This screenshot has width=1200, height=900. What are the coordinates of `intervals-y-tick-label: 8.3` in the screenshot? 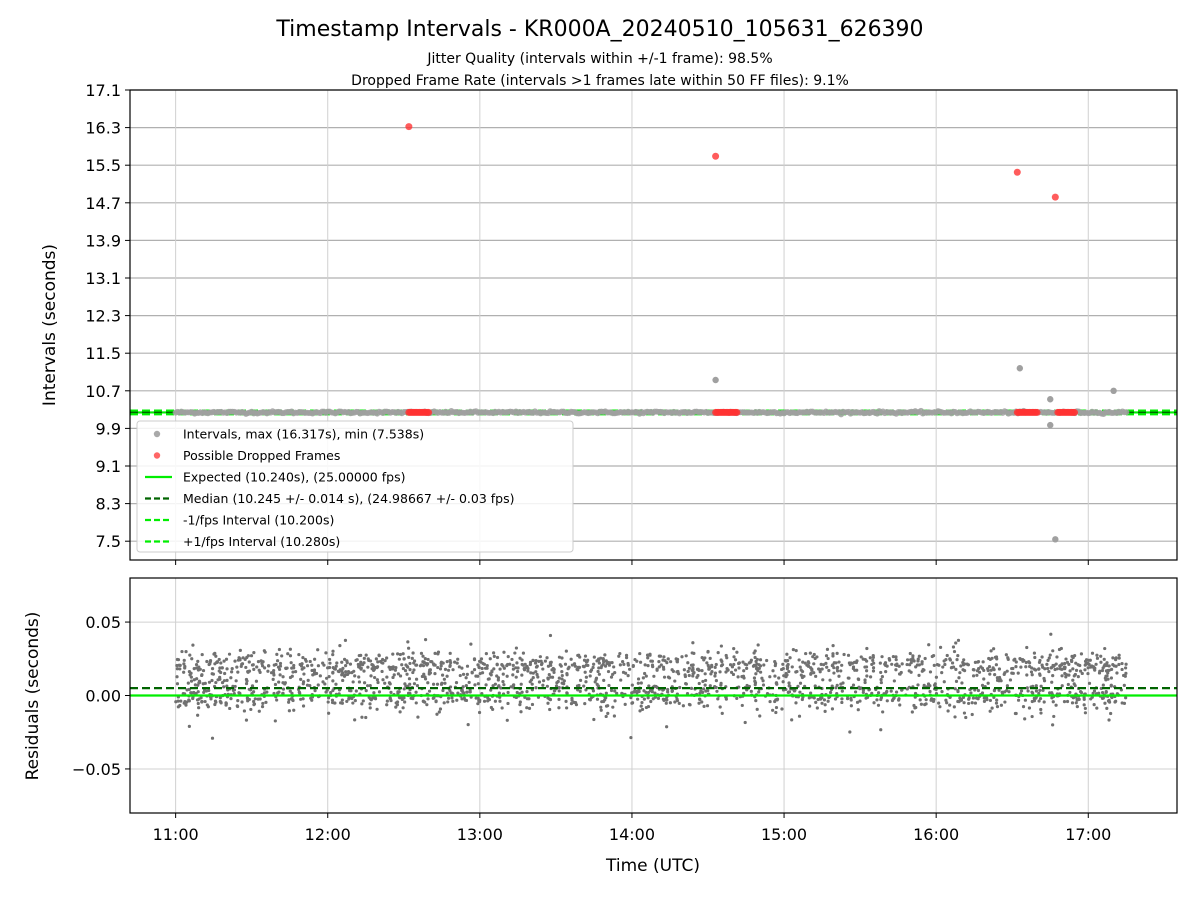 It's located at (108, 504).